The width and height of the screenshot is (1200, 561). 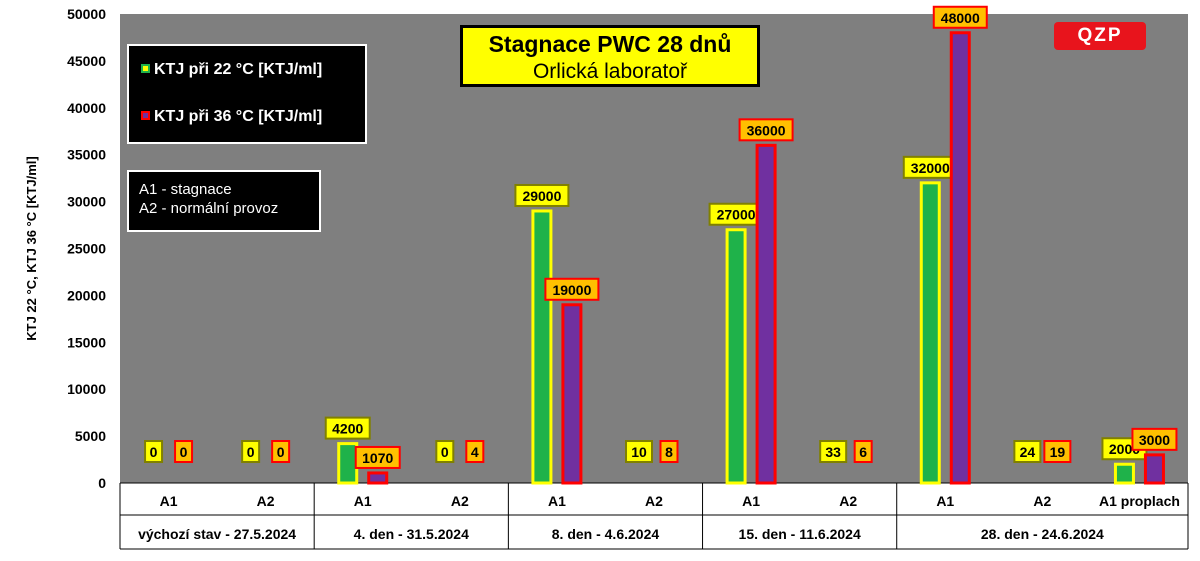 I want to click on y-tick-label: 15000, so click(x=86, y=342).